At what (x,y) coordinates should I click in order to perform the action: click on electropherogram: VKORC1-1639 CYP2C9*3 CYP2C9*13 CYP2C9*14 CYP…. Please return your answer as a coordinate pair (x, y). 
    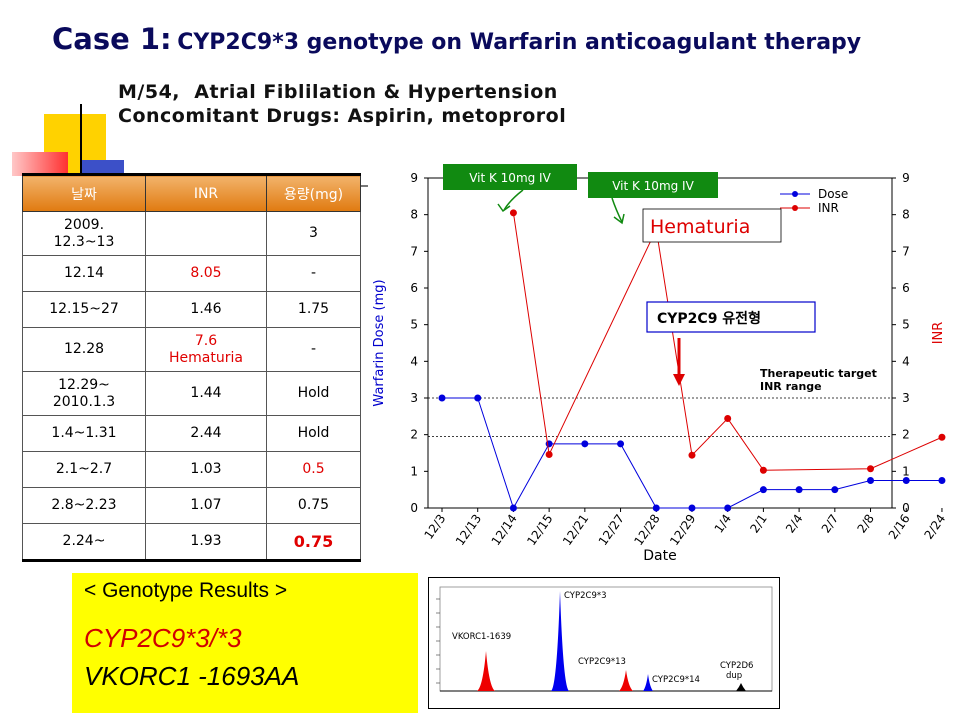
    Looking at the image, I should click on (604, 643).